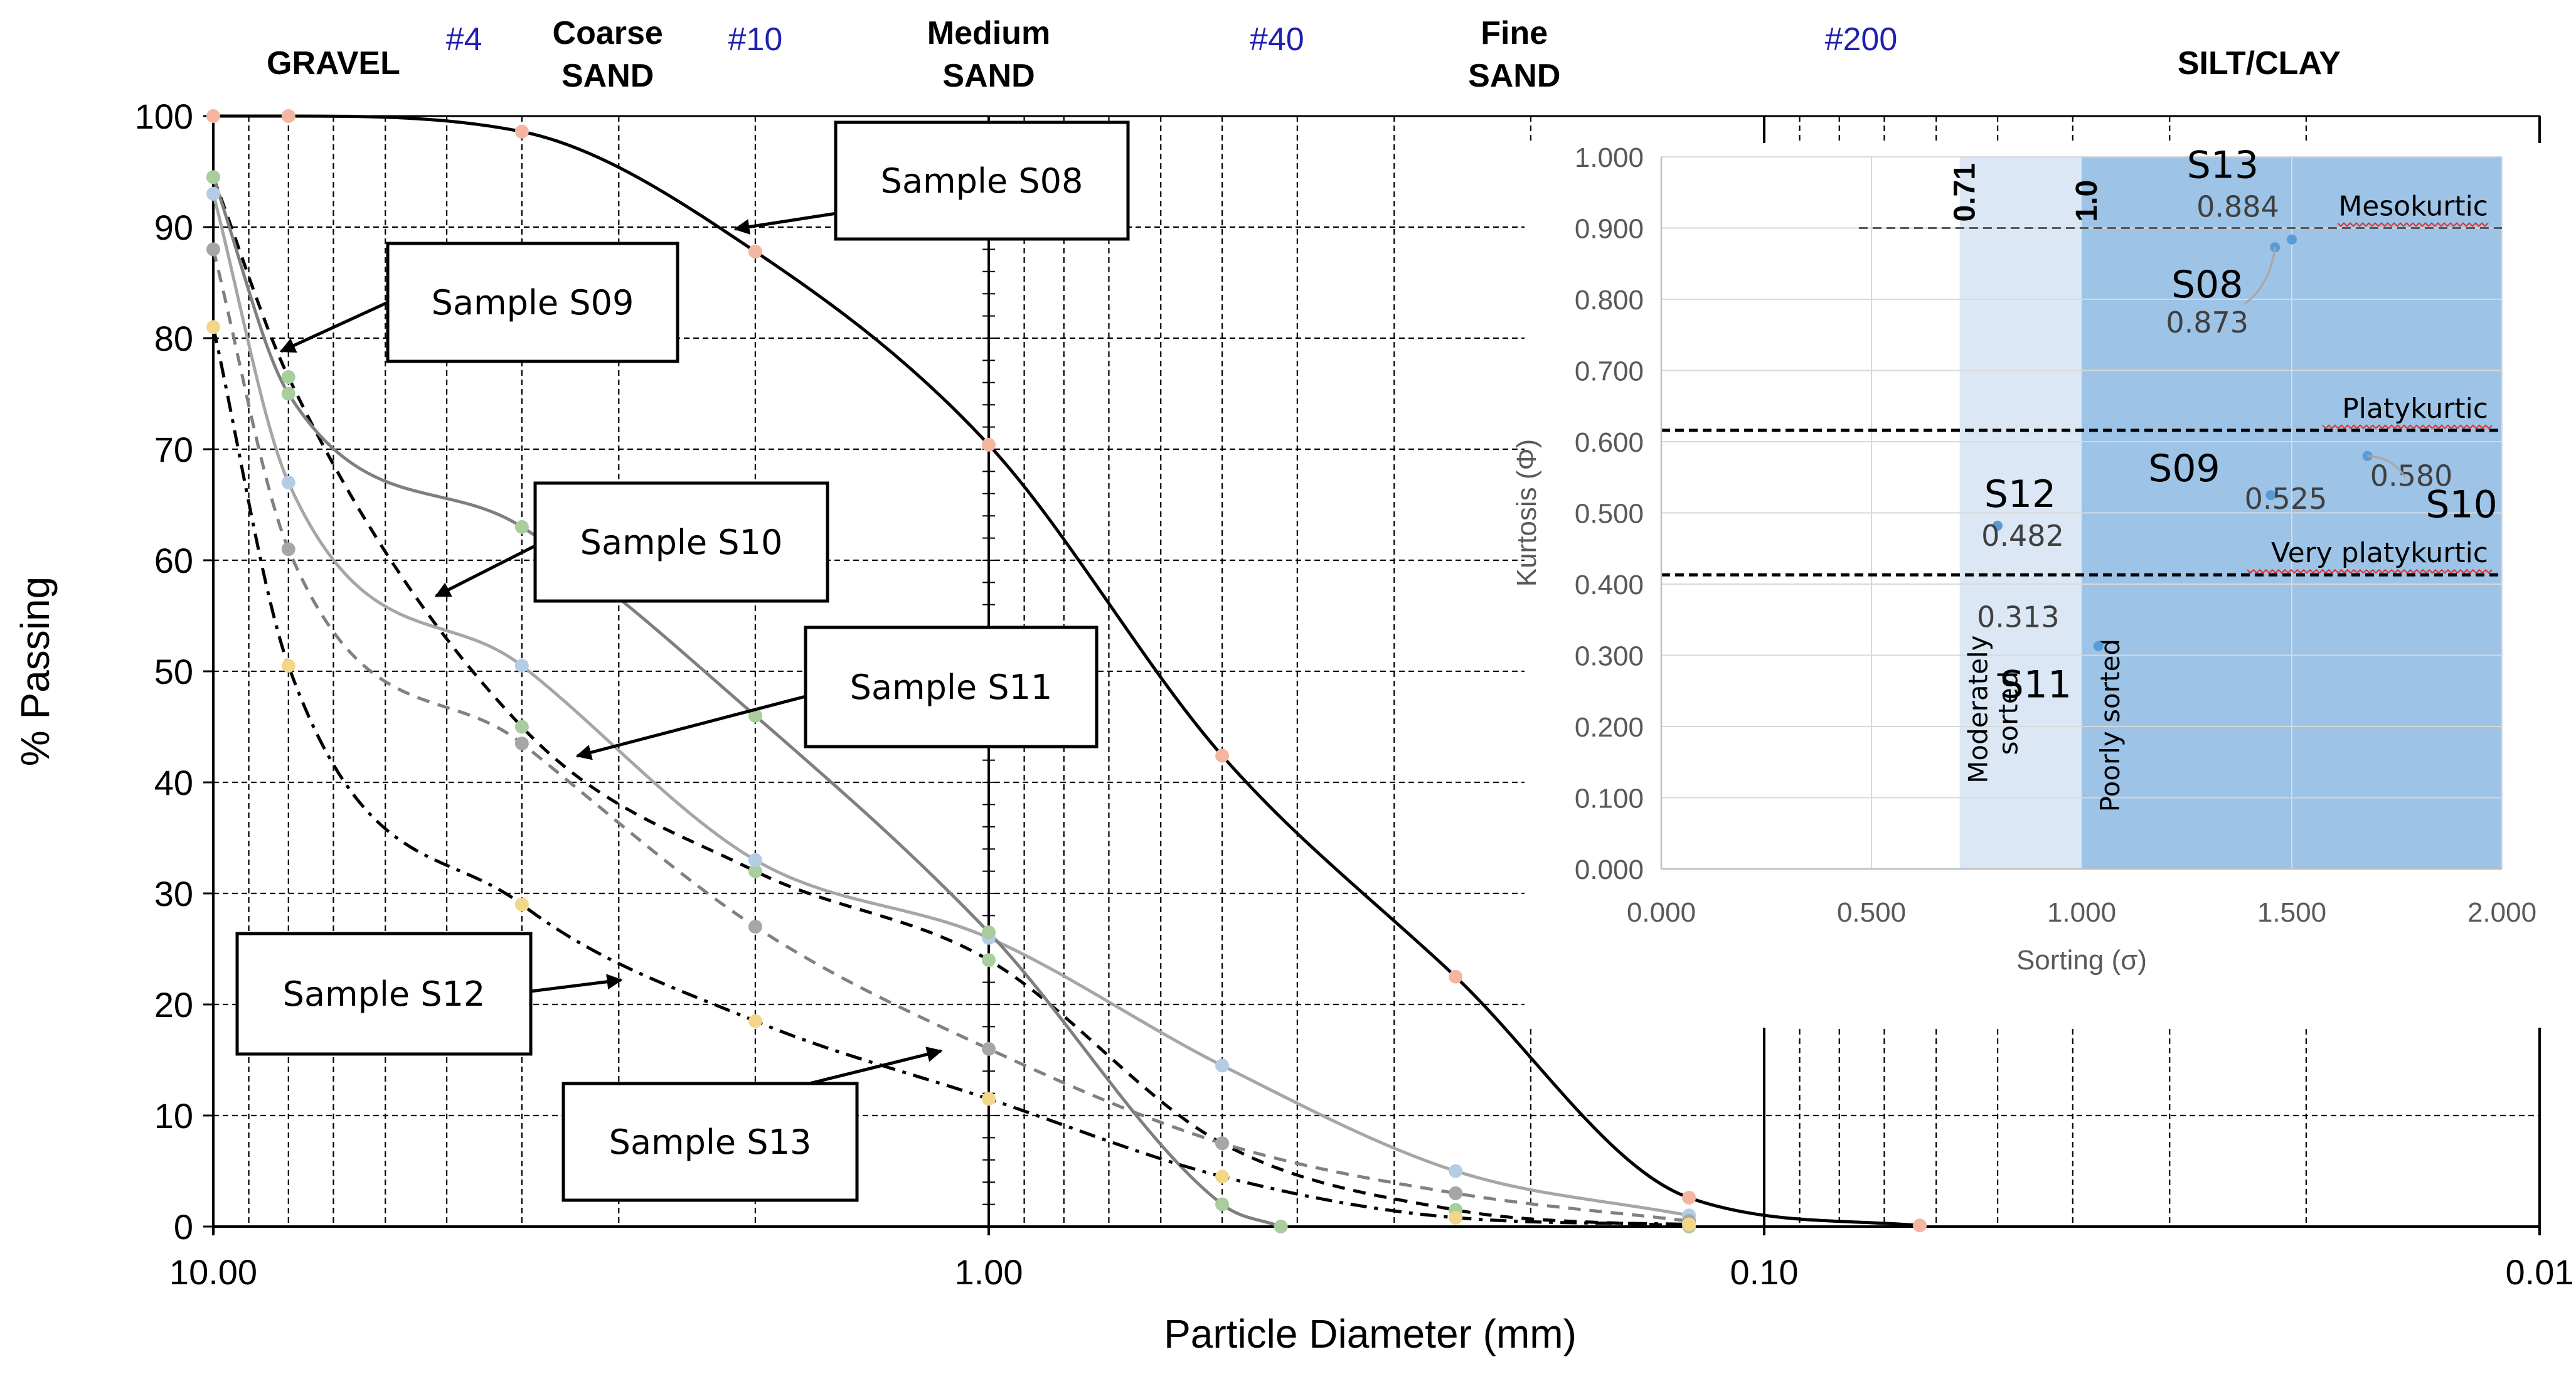 This screenshot has width=2576, height=1374. Describe the element at coordinates (2407, 427) in the screenshot. I see `spellcheck-underline` at that location.